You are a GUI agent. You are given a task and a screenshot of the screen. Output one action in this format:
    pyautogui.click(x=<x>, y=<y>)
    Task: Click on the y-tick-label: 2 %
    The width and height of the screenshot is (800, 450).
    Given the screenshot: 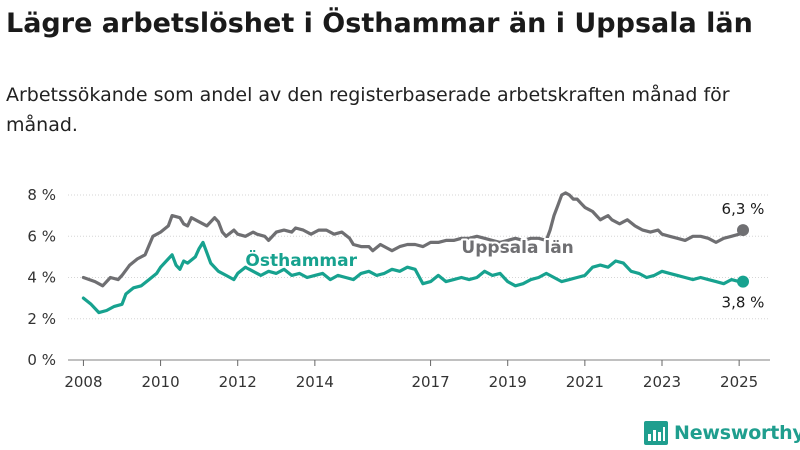 What is the action you would take?
    pyautogui.click(x=41, y=319)
    